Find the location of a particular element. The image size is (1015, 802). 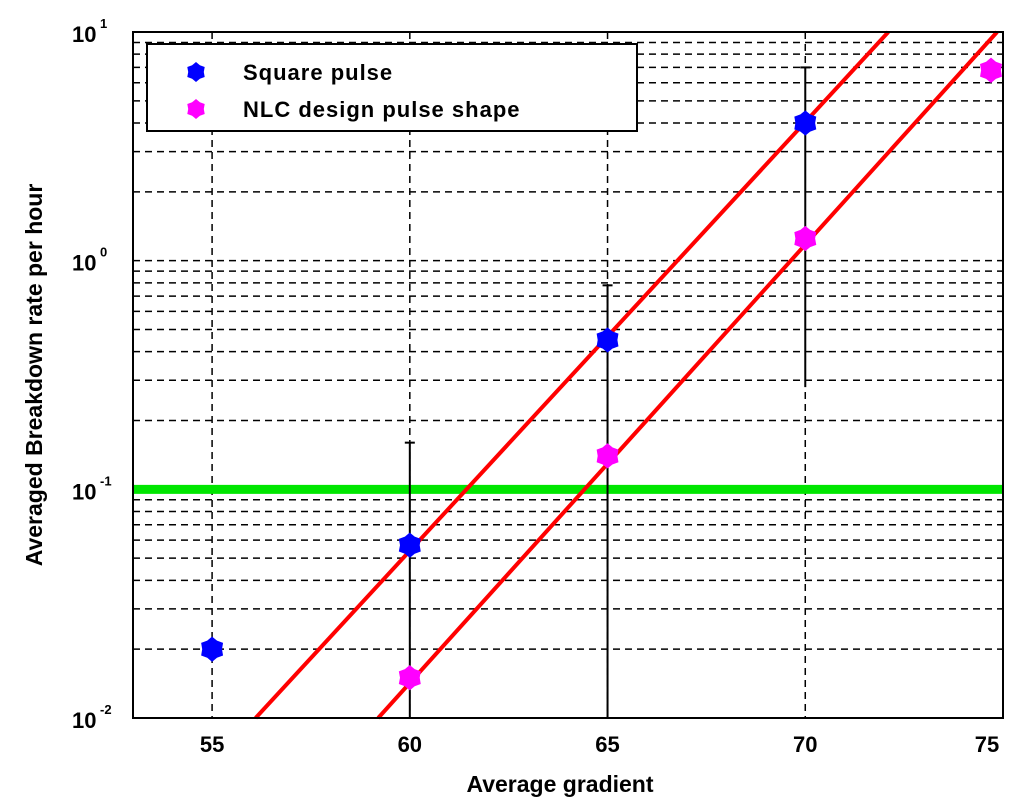

x-tick-label: 75 is located at coordinates (987, 744).